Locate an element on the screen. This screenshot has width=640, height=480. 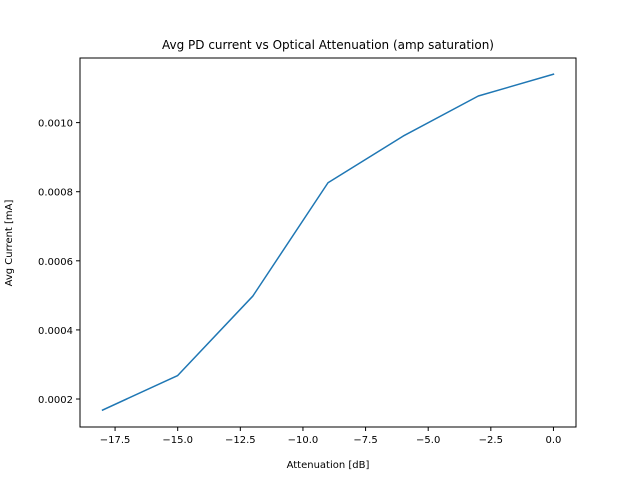
x-tick-label: 0.0 is located at coordinates (554, 440).